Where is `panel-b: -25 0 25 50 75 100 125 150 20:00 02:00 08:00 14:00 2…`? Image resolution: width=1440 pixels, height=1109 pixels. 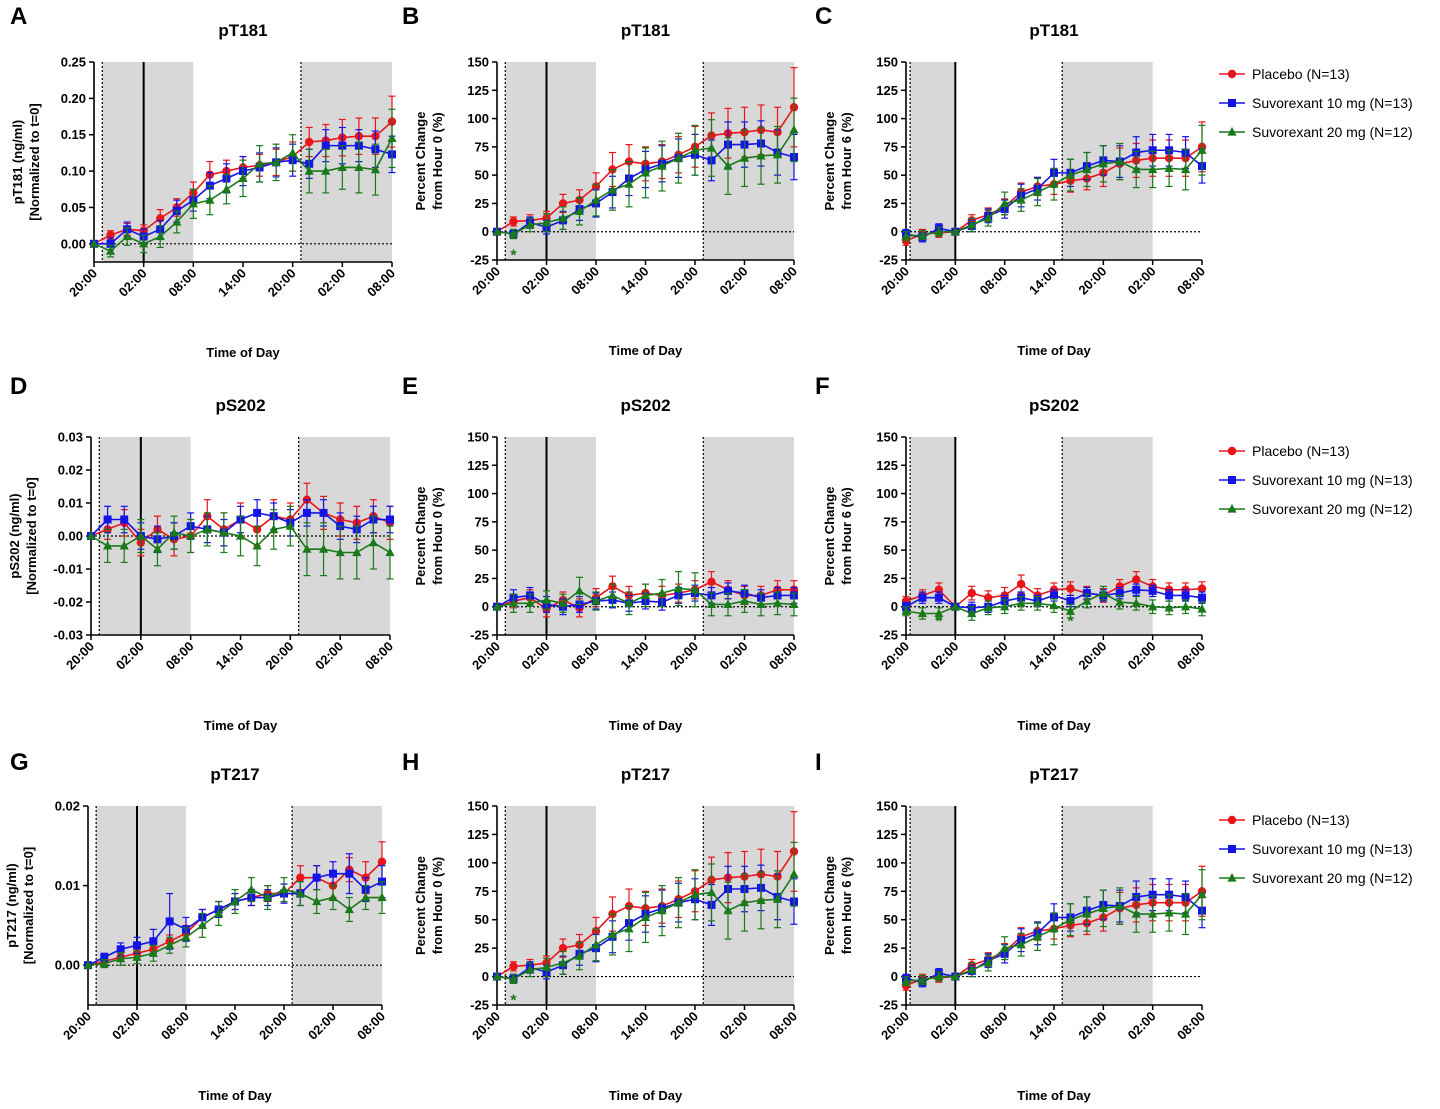 panel-b: -25 0 25 50 75 100 125 150 20:00 02:00 08:00 14:00 2… is located at coordinates (601, 180).